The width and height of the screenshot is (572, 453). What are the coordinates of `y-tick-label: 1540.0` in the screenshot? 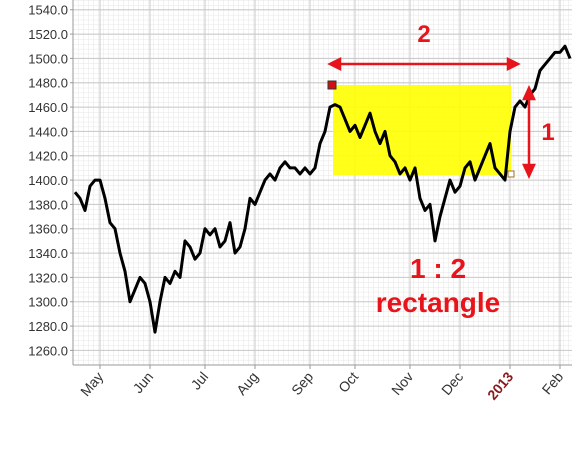 It's located at (48, 10).